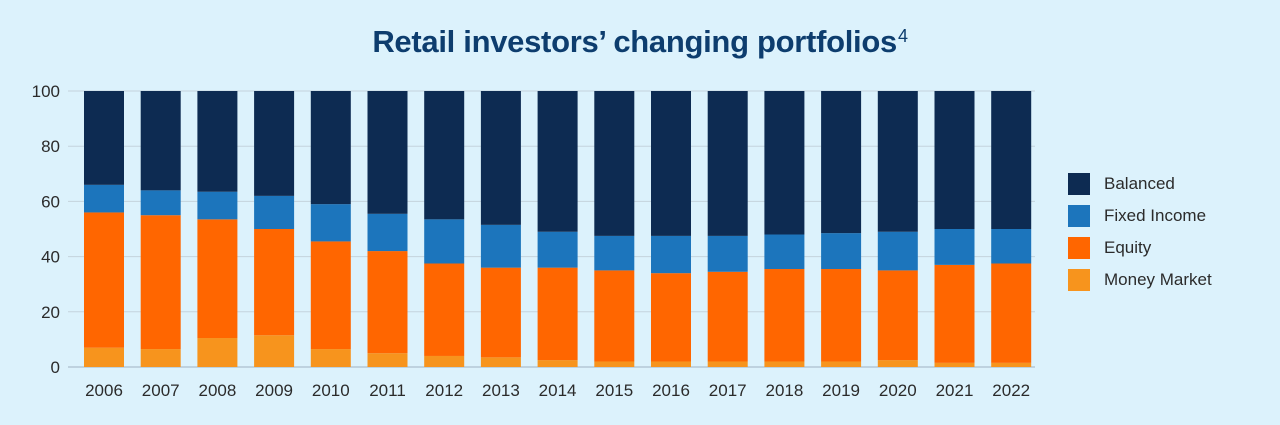 This screenshot has height=425, width=1280. I want to click on legend-item: Equity, so click(1140, 248).